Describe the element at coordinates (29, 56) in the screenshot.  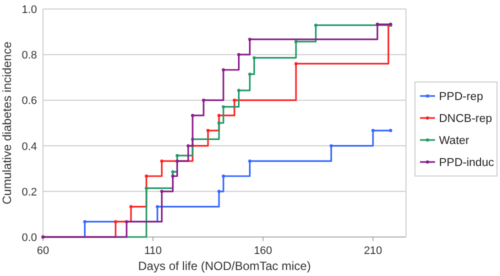
I see `y-tick-label: 0.8` at that location.